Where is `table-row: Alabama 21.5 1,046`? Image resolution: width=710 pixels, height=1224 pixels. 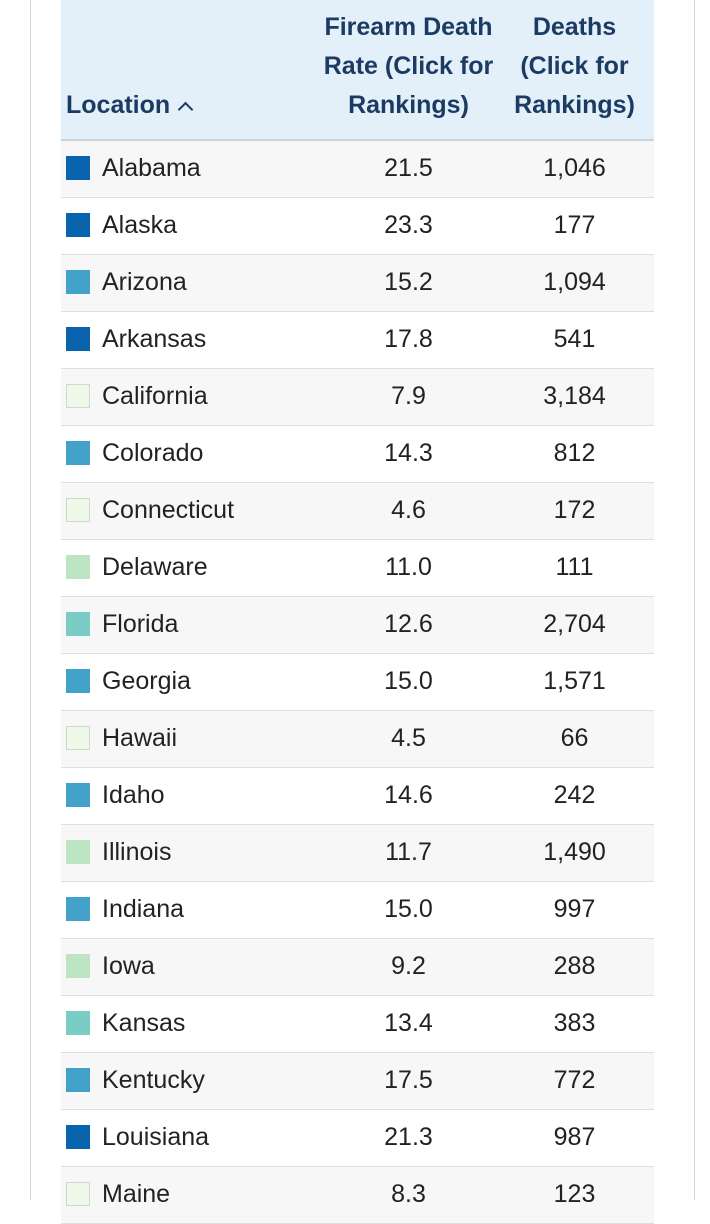
table-row: Alabama 21.5 1,046 is located at coordinates (357, 169).